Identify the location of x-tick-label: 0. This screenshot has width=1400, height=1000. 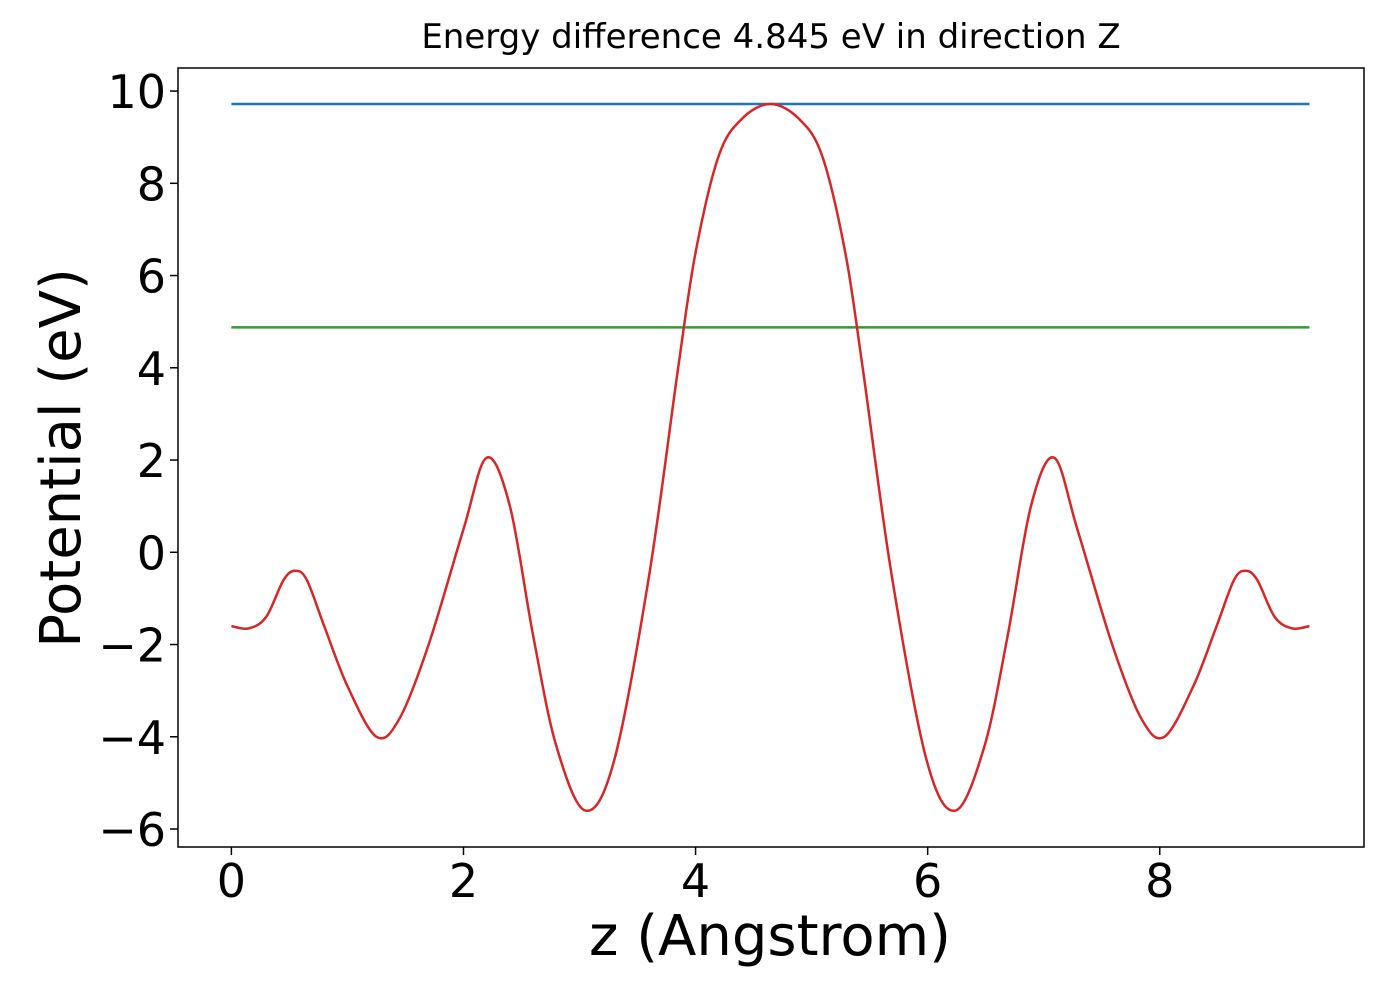
(231, 881).